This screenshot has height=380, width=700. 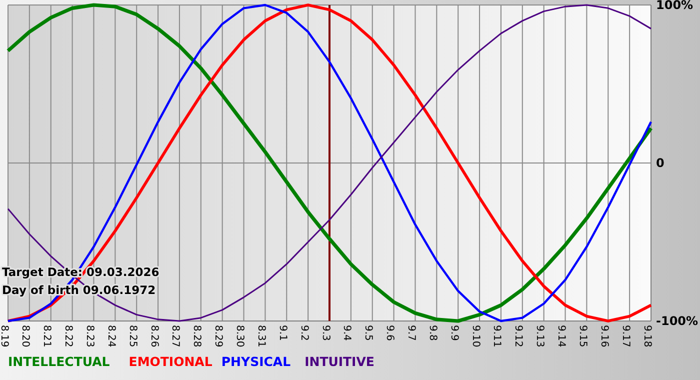 I want to click on x-tick-label: 9.8, so click(x=432, y=333).